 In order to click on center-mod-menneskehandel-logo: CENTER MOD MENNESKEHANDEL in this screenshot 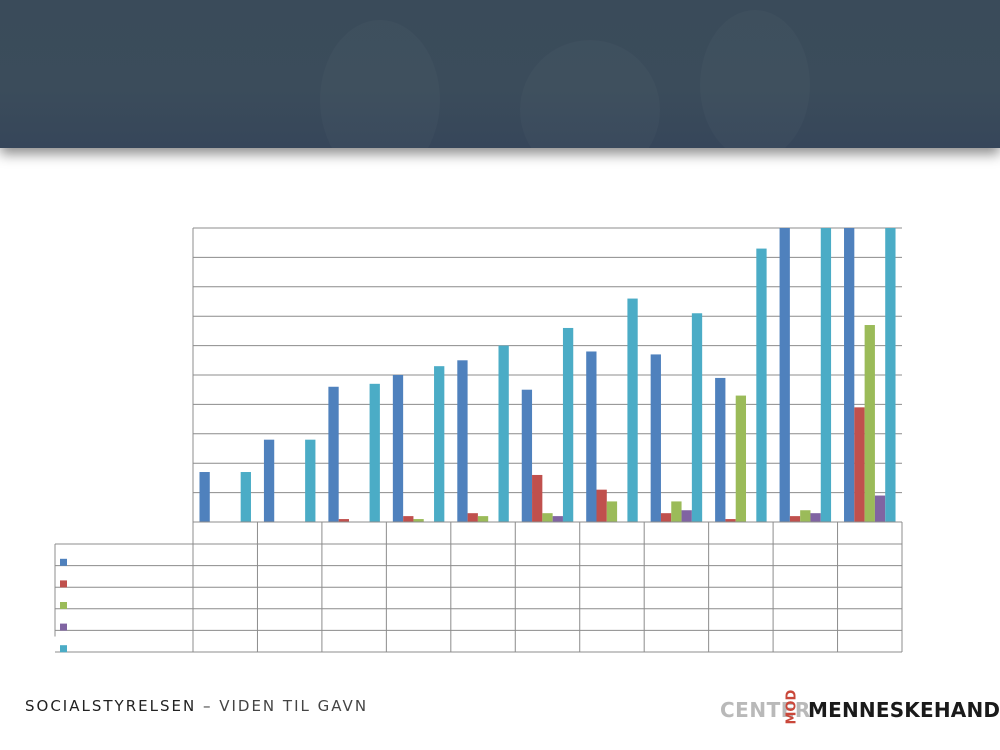, I will do `click(860, 710)`.